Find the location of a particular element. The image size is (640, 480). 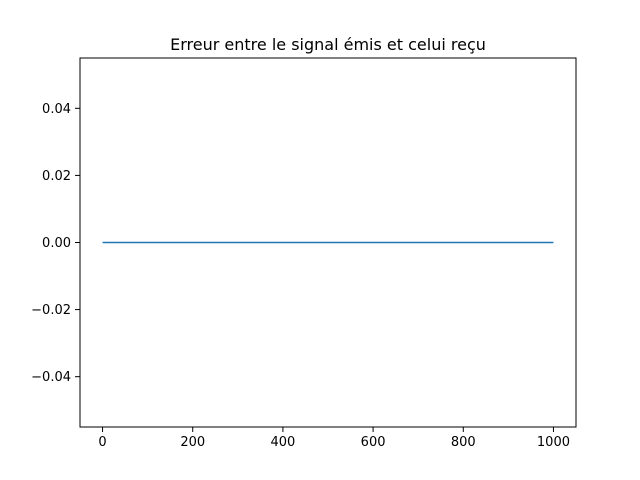

x-tick-label: 1000 is located at coordinates (553, 442).